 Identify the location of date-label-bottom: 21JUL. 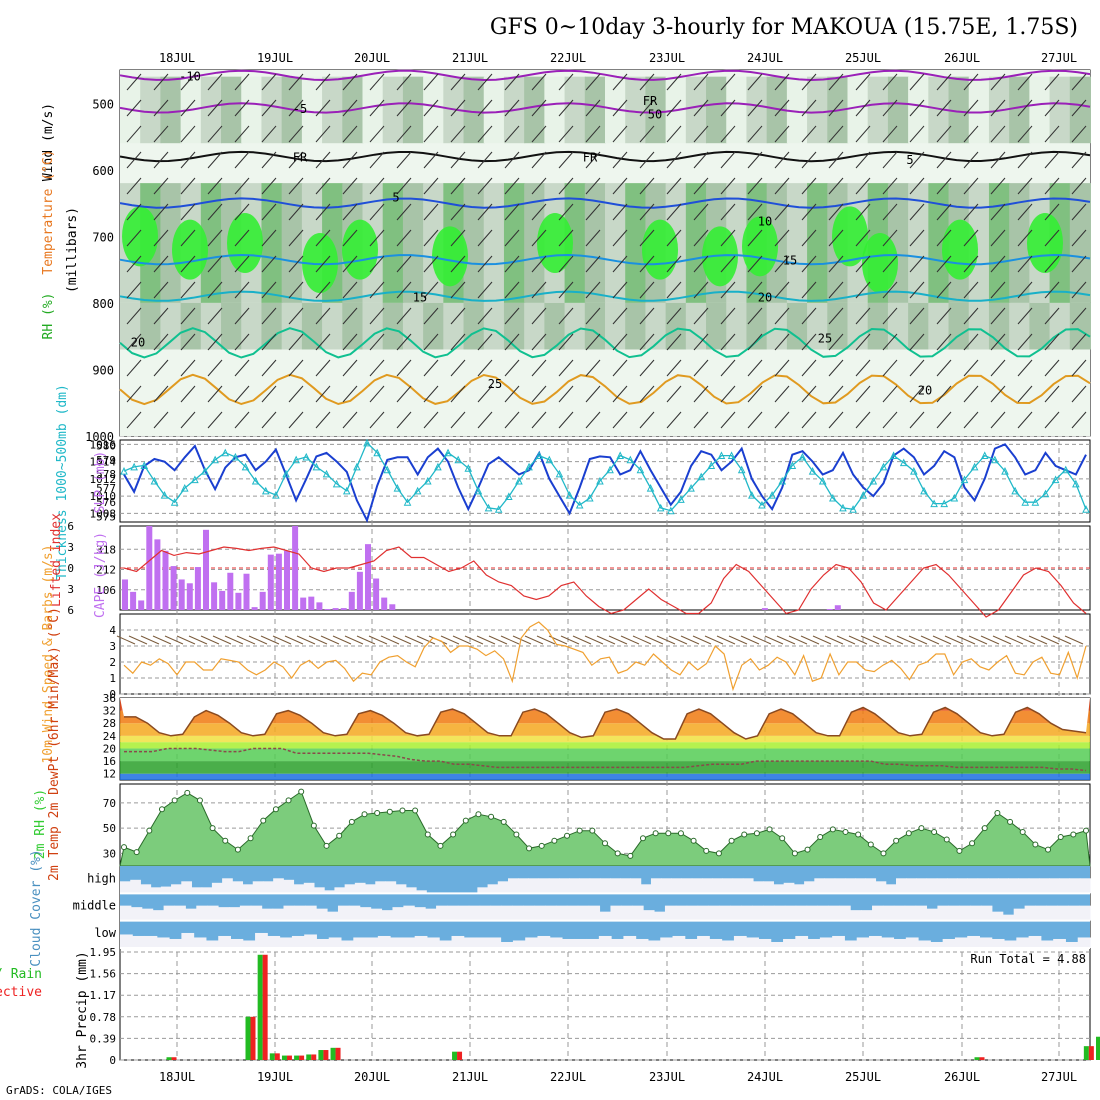
(470, 1077).